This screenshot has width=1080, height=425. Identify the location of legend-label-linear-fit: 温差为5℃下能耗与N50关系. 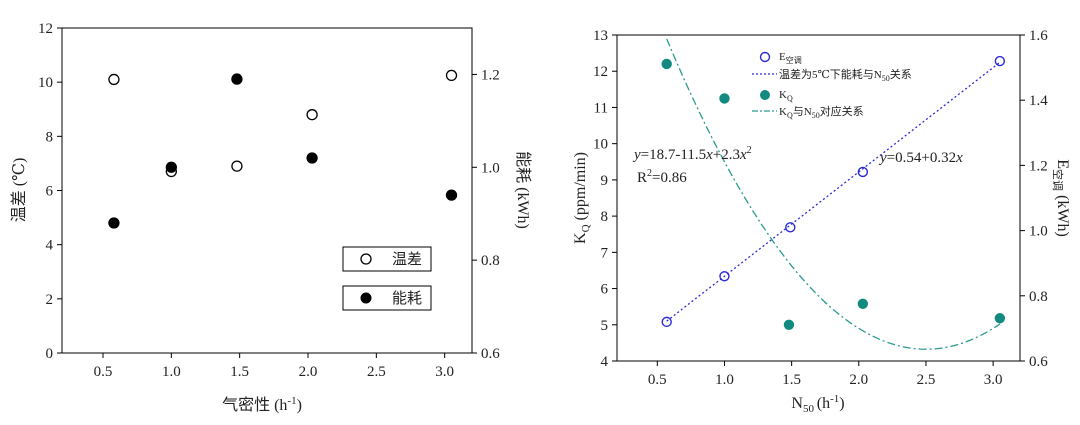
(845, 75).